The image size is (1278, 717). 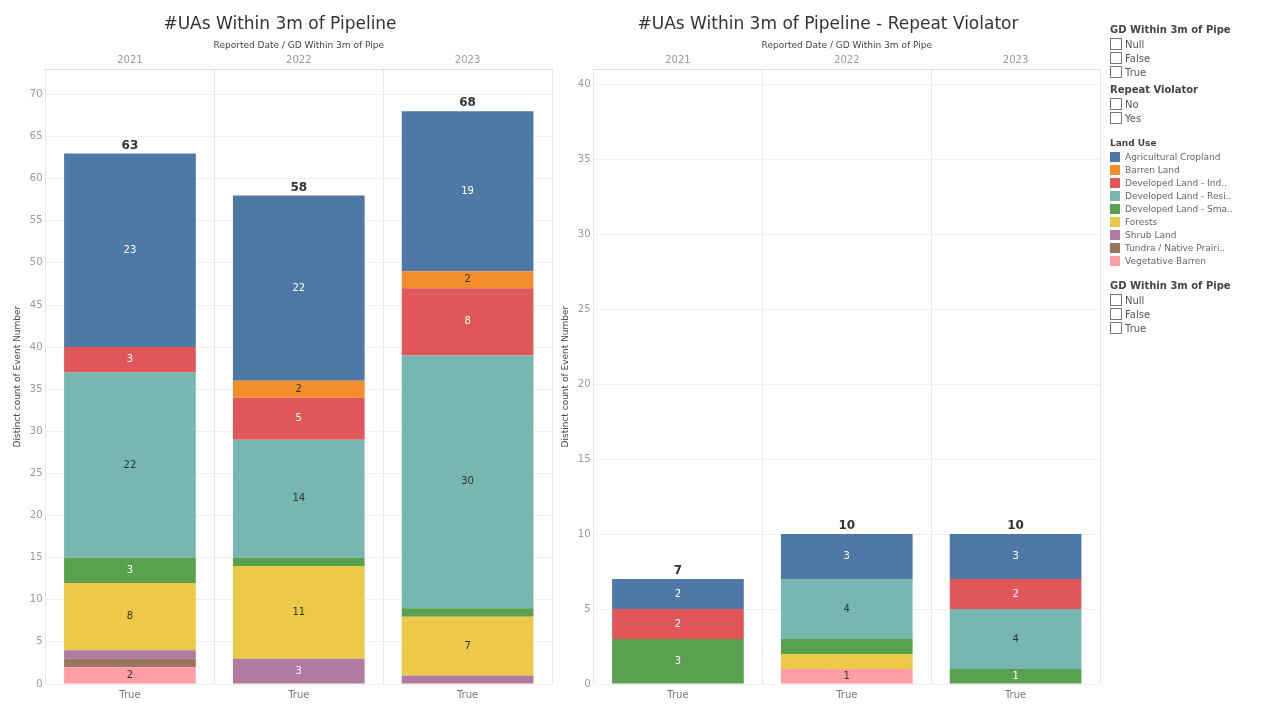 I want to click on legend-label: Vegetative Barren, so click(x=1166, y=261).